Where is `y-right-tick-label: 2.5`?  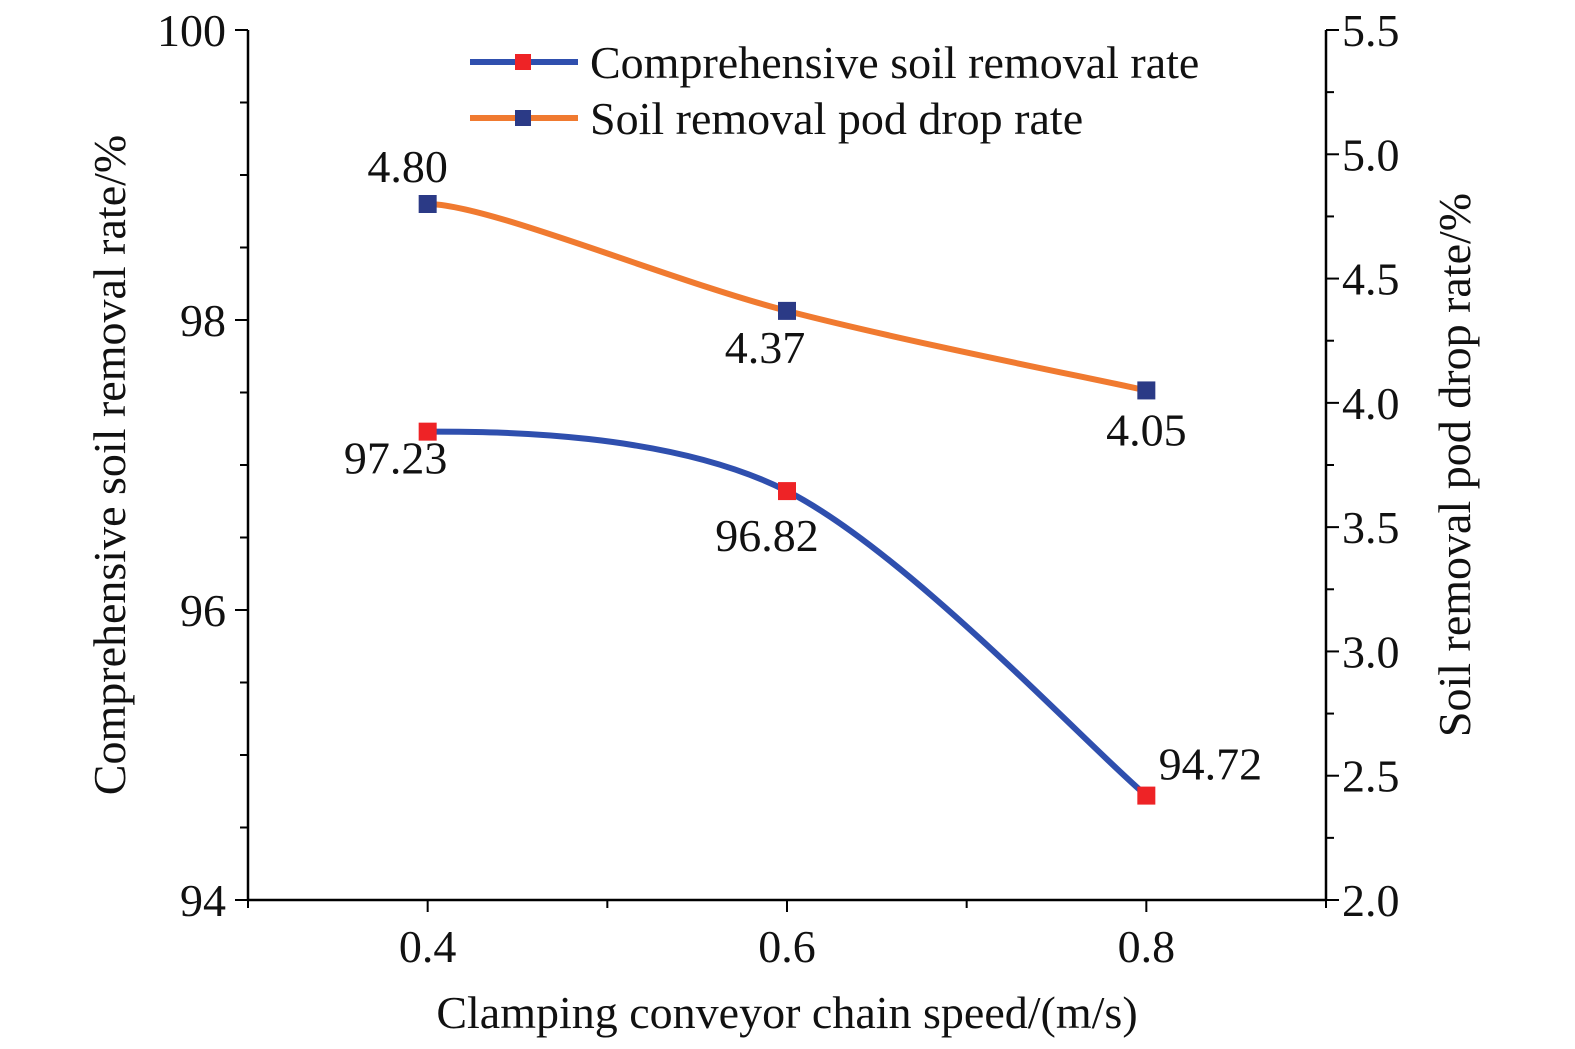 y-right-tick-label: 2.5 is located at coordinates (1371, 776).